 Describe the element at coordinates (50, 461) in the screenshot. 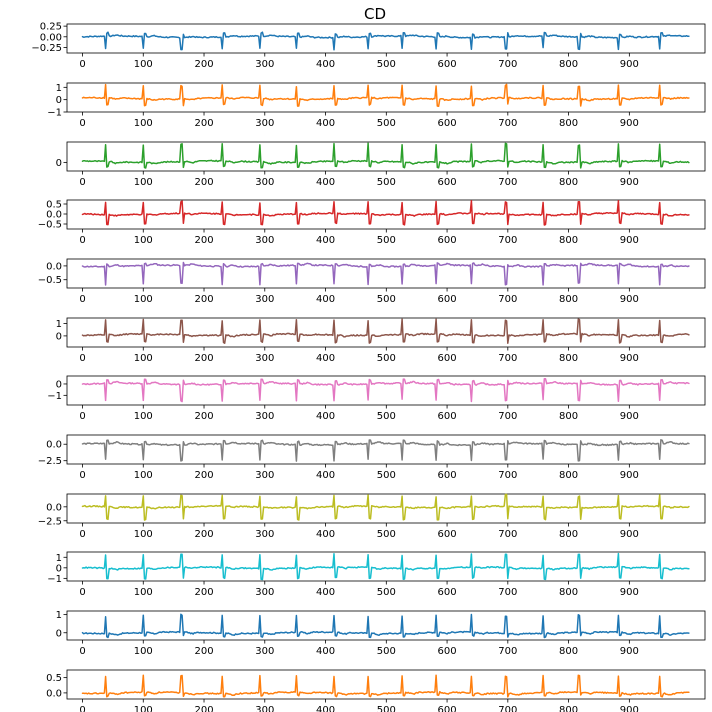

I see `y-tick-label: −2.5` at that location.